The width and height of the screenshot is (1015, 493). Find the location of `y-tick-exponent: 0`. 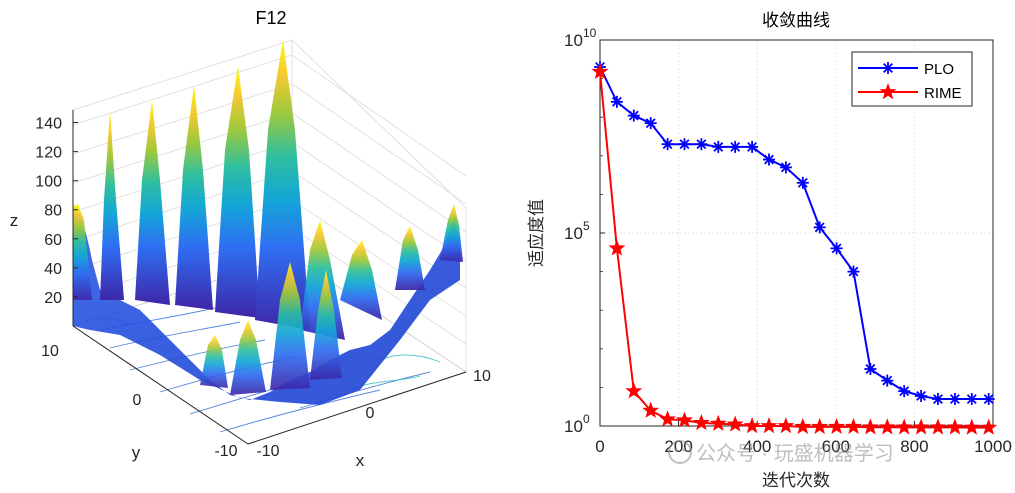

y-tick-exponent: 0 is located at coordinates (586, 419).